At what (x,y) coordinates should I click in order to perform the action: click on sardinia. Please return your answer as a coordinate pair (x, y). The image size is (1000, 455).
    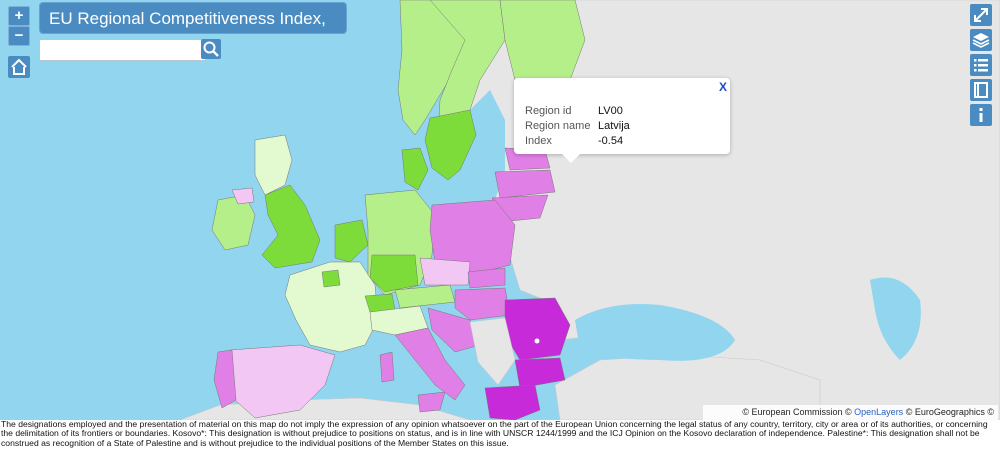
    Looking at the image, I should click on (387, 367).